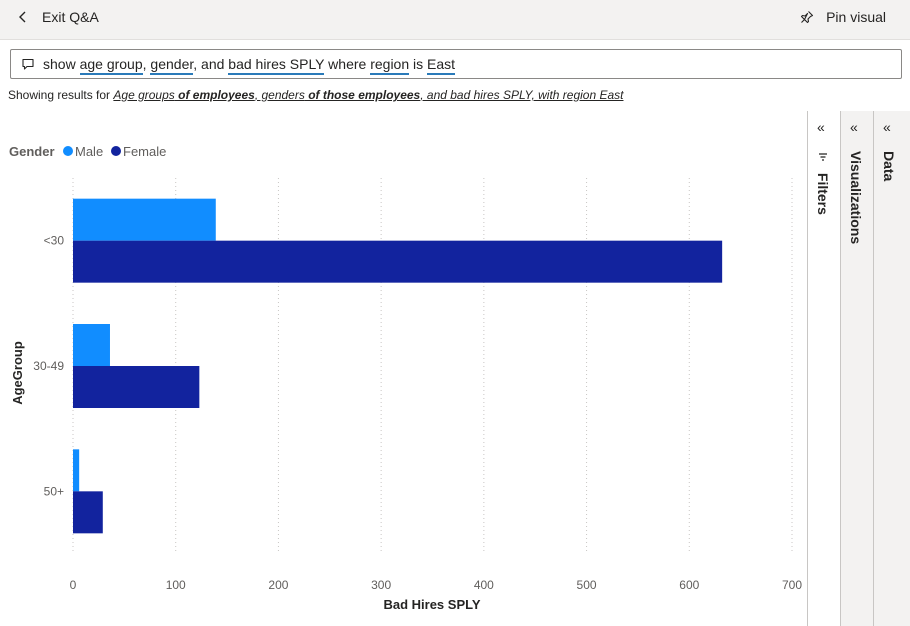 The image size is (910, 626). Describe the element at coordinates (28, 64) in the screenshot. I see `chat-bubble-icon` at that location.